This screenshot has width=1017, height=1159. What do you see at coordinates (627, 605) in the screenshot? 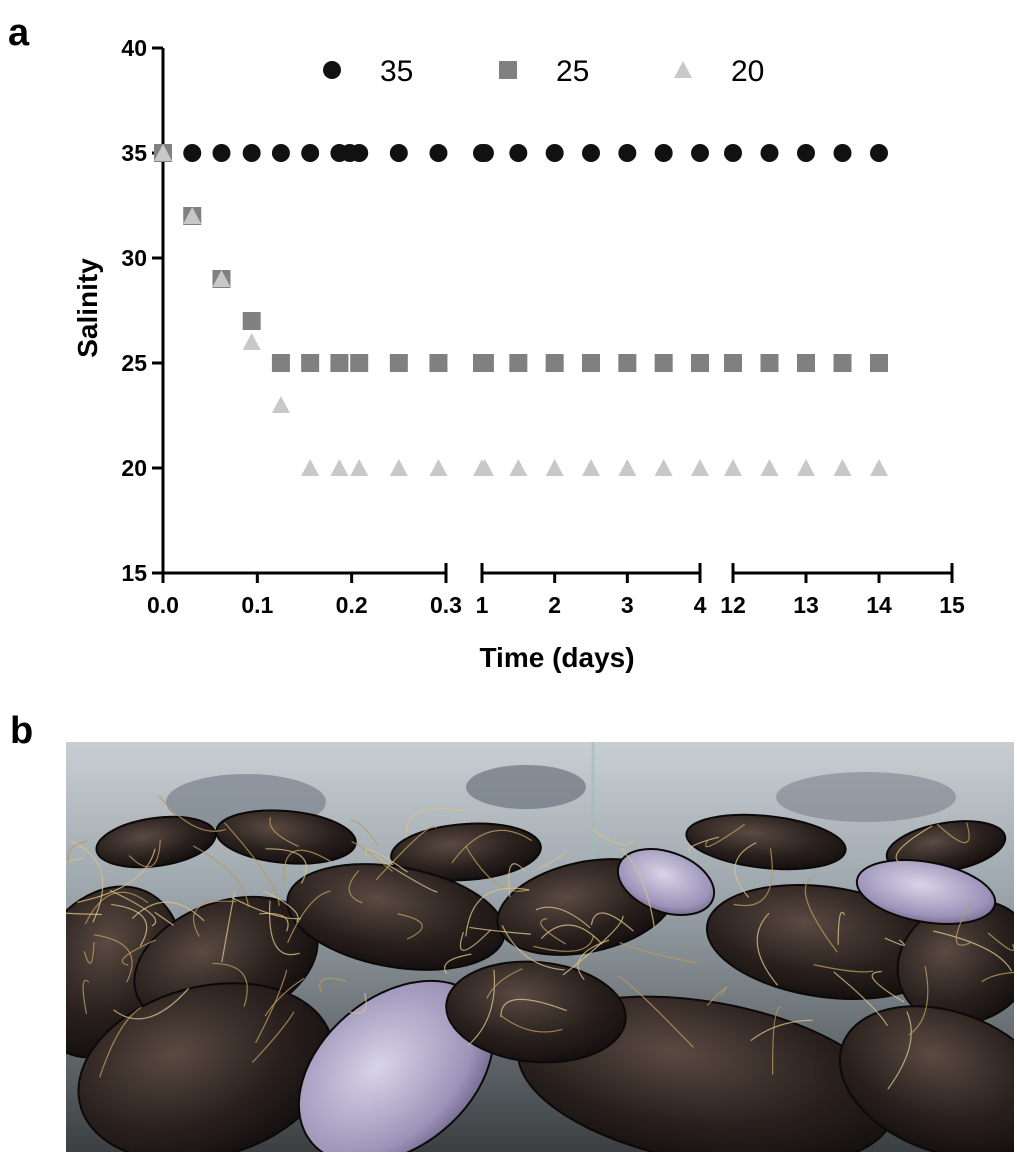
I see `x-tick-label: 3` at bounding box center [627, 605].